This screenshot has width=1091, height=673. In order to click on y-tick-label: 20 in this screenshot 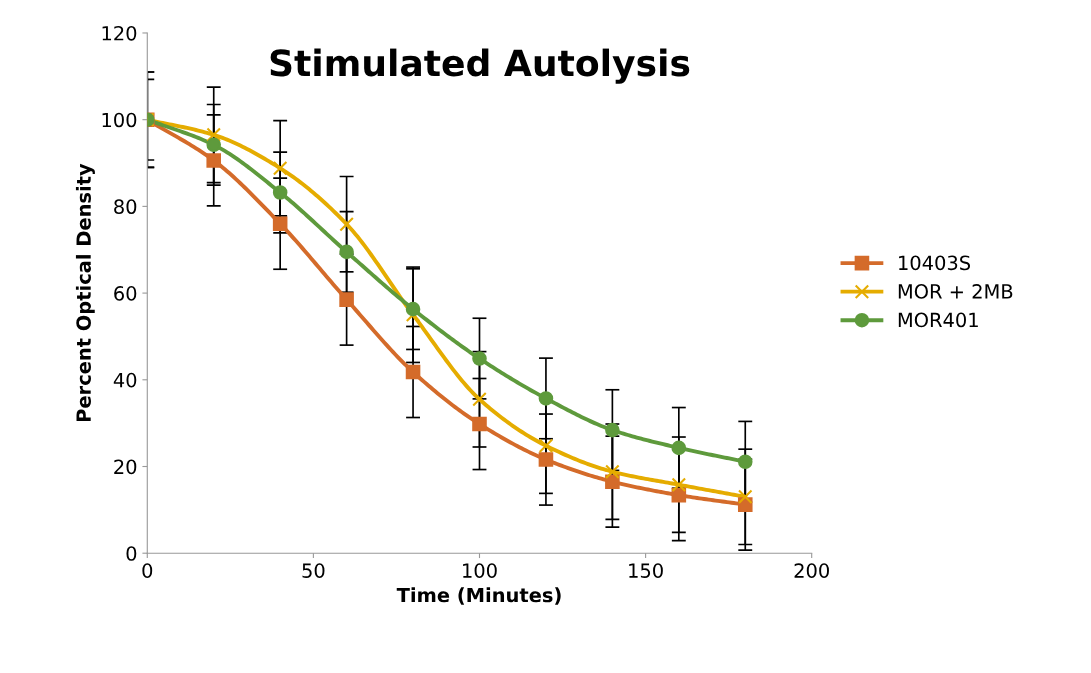, I will do `click(125, 467)`.